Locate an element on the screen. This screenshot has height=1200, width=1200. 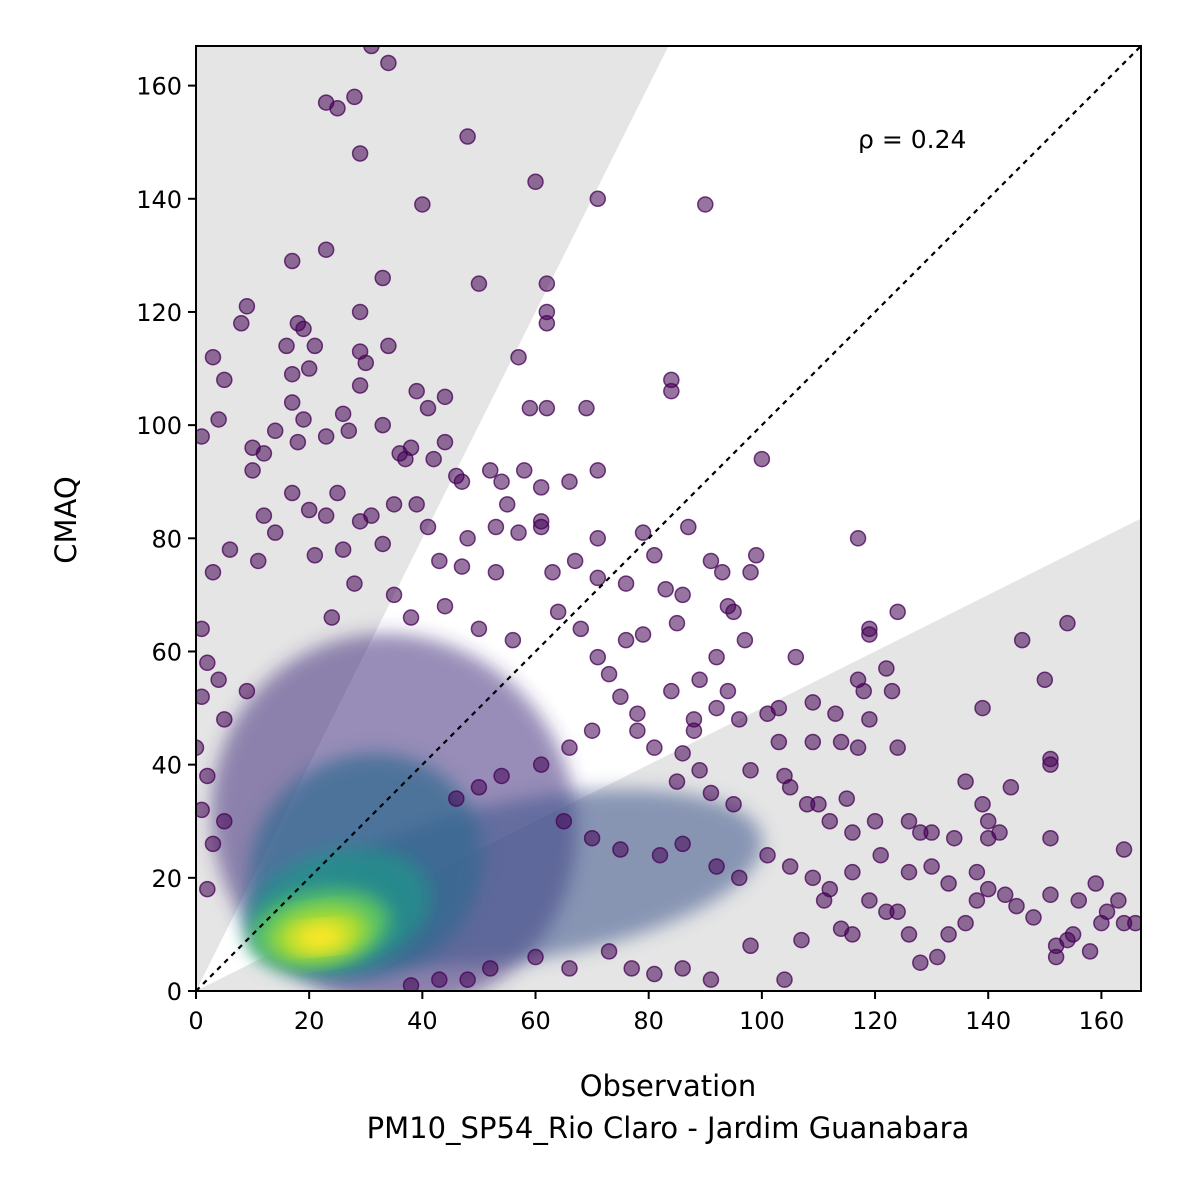
x-tick-label: 140 is located at coordinates (988, 1021).